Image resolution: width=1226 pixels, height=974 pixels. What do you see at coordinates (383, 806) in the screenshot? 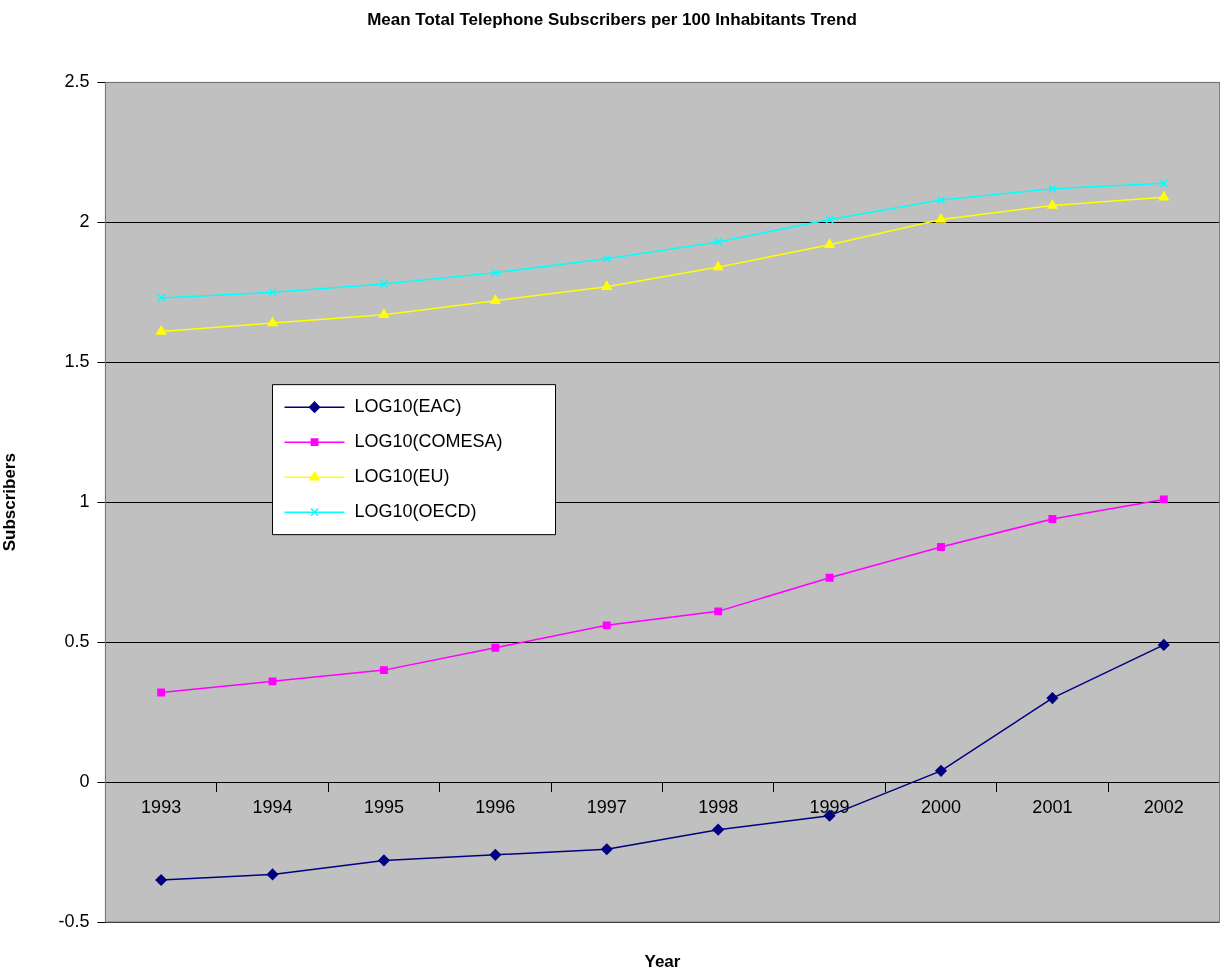
I see `x-tick-label: 1995` at bounding box center [383, 806].